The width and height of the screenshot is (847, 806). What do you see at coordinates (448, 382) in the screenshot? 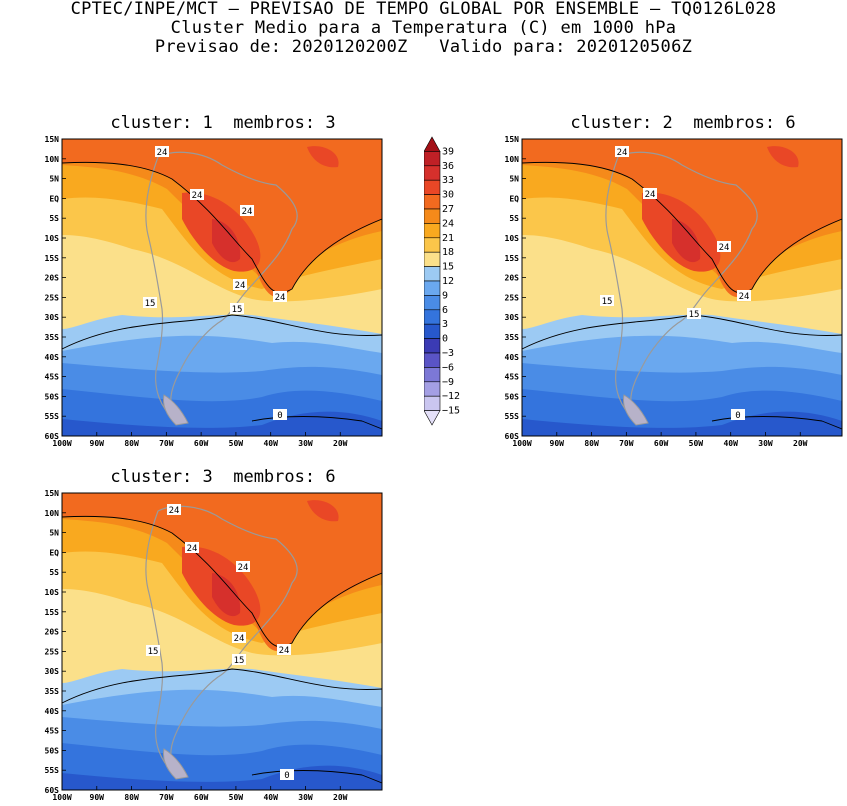
I see `colorbar-label: −9` at bounding box center [448, 382].